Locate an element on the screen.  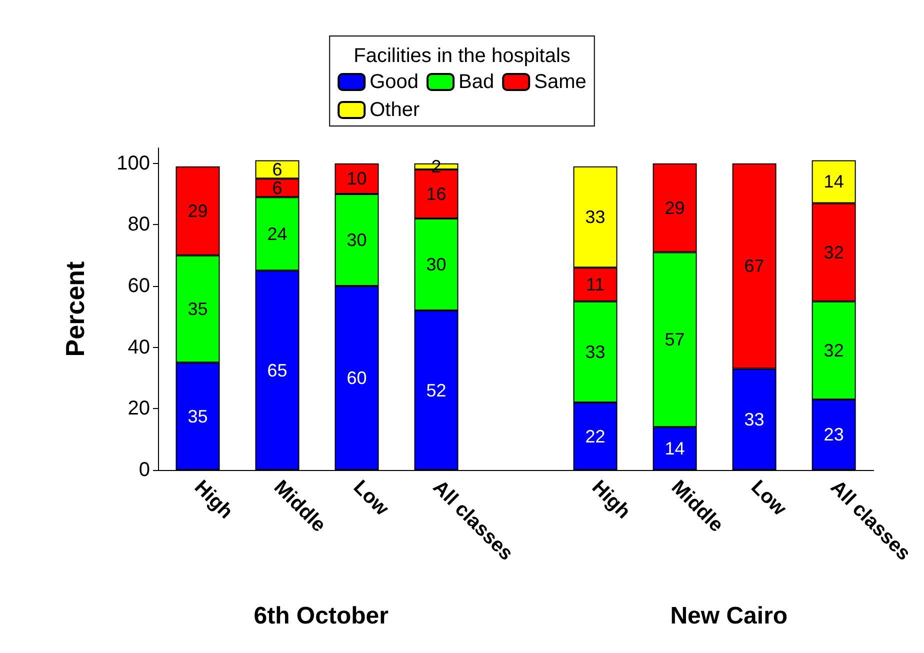
data-label: 24 is located at coordinates (277, 234).